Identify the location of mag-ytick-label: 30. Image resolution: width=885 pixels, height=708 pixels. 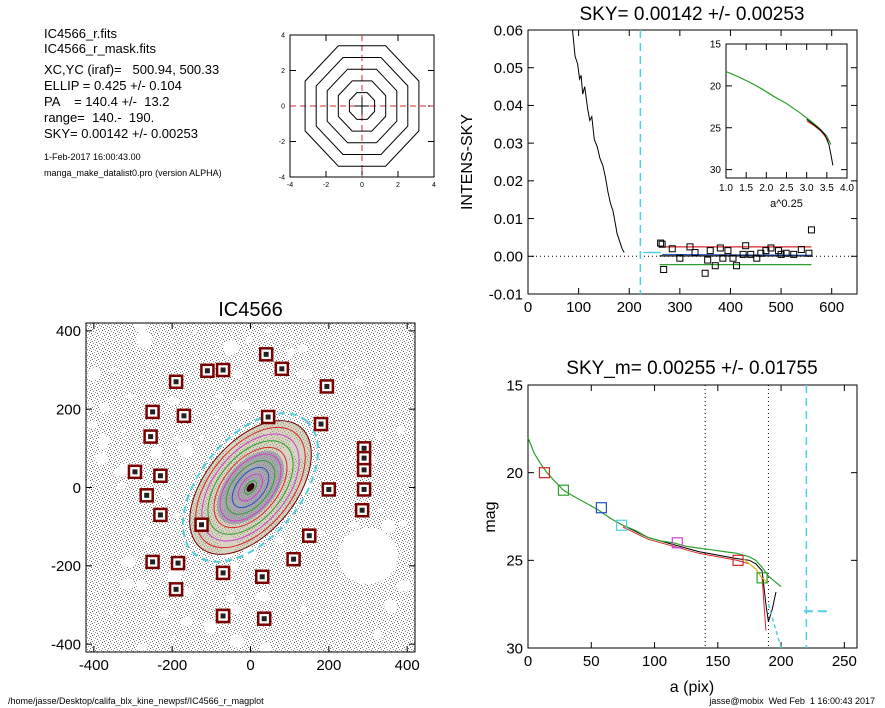
(514, 648).